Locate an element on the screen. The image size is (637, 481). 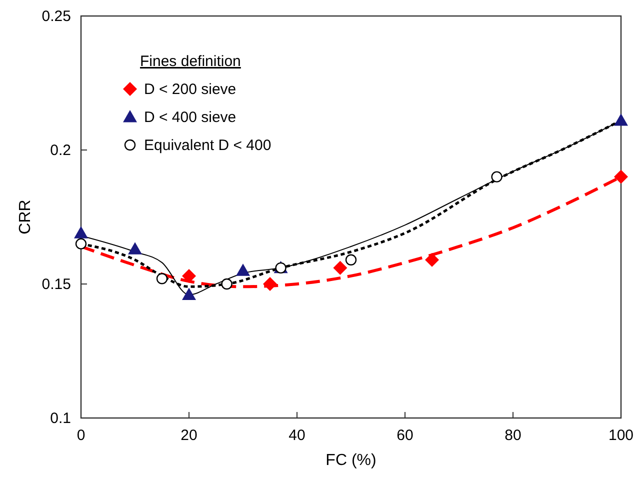
x-tick-label: 80 is located at coordinates (513, 435).